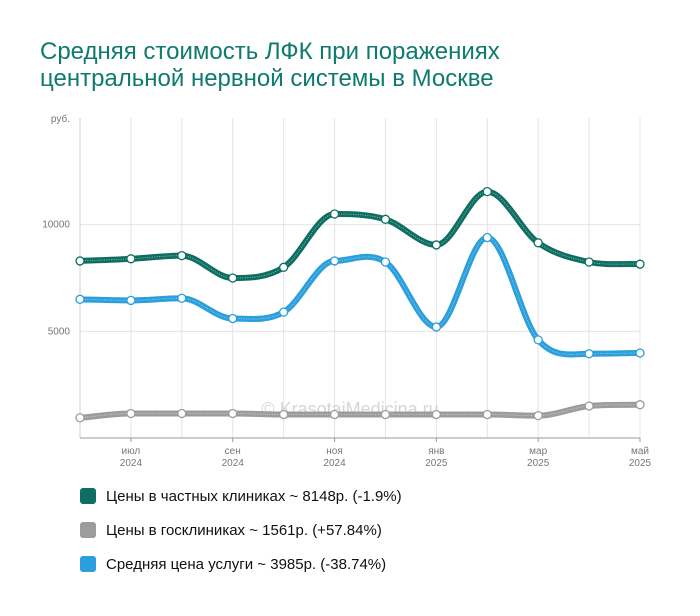 Image resolution: width=700 pixels, height=616 pixels. I want to click on legend-swatch-private, so click(88, 496).